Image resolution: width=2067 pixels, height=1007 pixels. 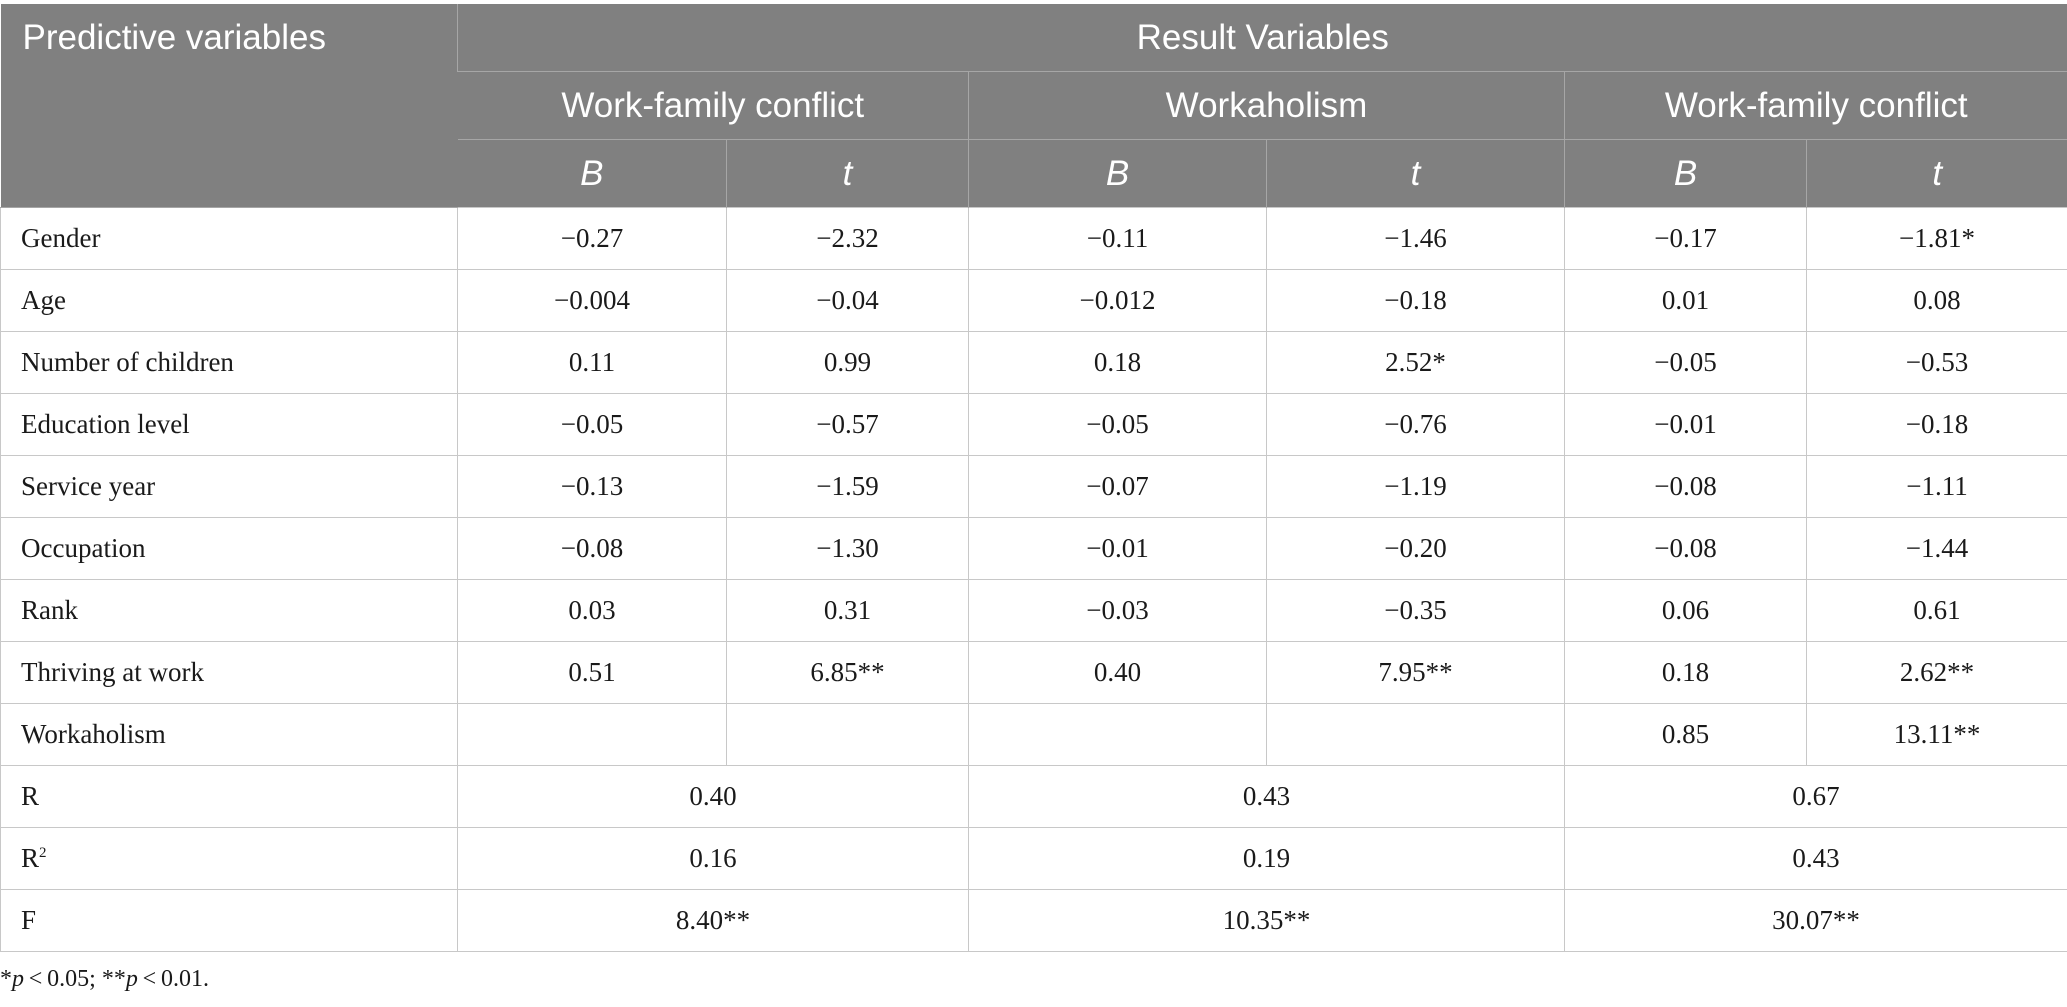 What do you see at coordinates (1685, 300) in the screenshot?
I see `table-cell: 0.01` at bounding box center [1685, 300].